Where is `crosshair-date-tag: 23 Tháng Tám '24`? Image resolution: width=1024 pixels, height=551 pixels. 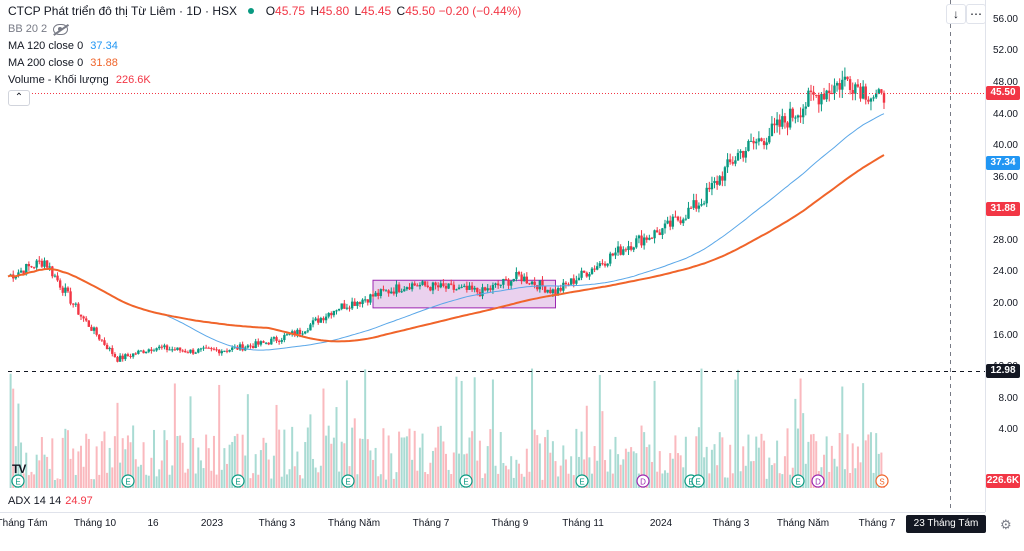 crosshair-date-tag: 23 Tháng Tám '24 is located at coordinates (946, 531).